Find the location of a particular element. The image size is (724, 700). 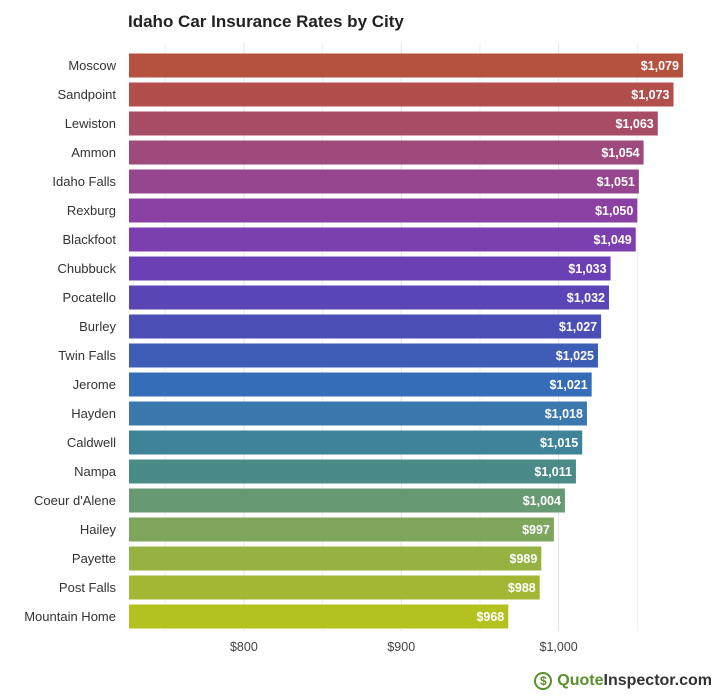

category-label: Rexburg is located at coordinates (91, 210).